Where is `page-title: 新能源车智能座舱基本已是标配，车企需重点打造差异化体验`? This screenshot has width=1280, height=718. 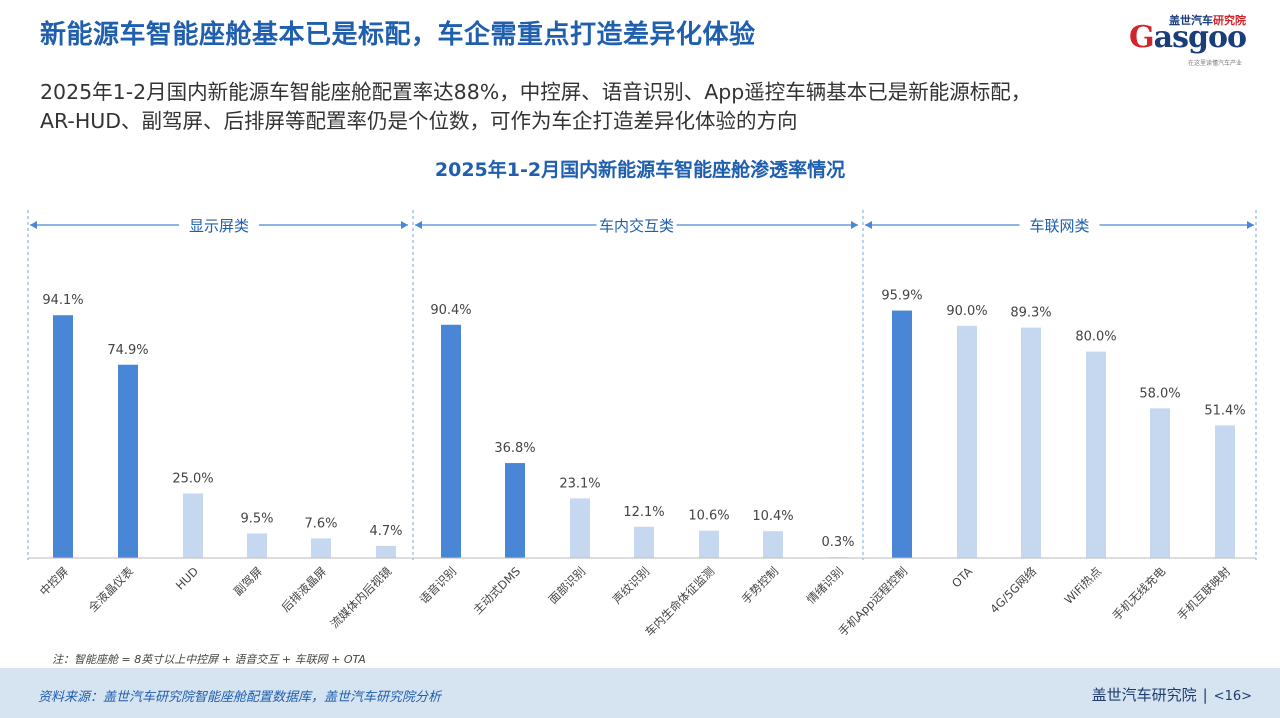 page-title: 新能源车智能座舱基本已是标配，车企需重点打造差异化体验 is located at coordinates (398, 35).